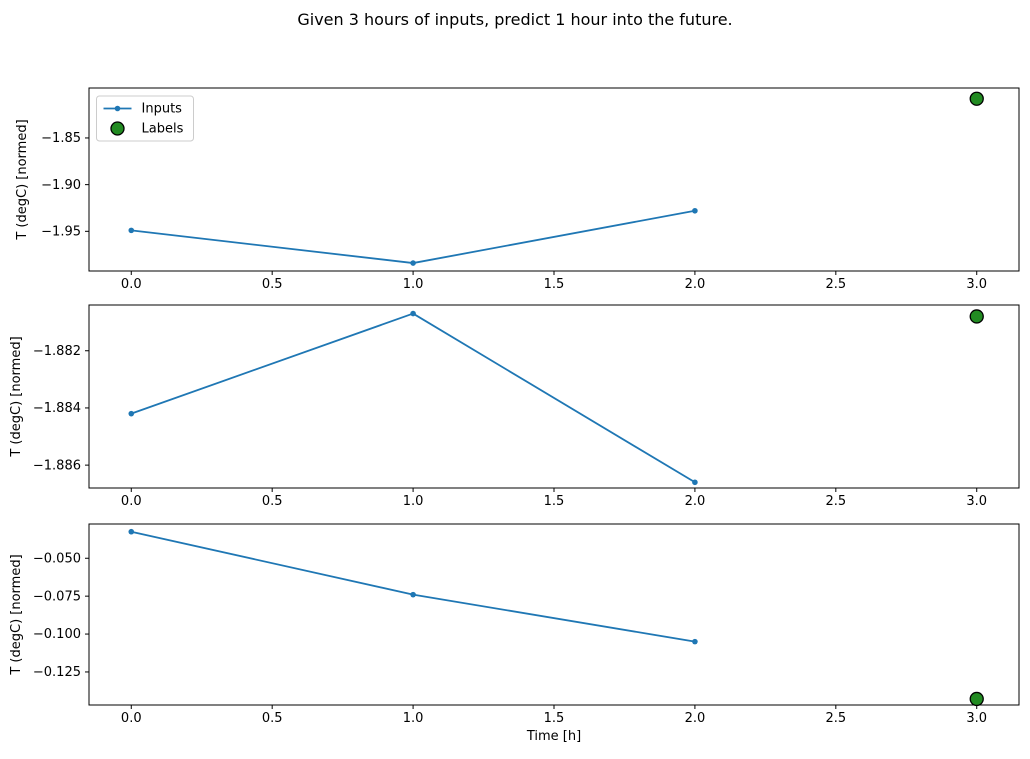 Image resolution: width=1030 pixels, height=759 pixels. What do you see at coordinates (57, 408) in the screenshot?
I see `y-tick-label: −1.884` at bounding box center [57, 408].